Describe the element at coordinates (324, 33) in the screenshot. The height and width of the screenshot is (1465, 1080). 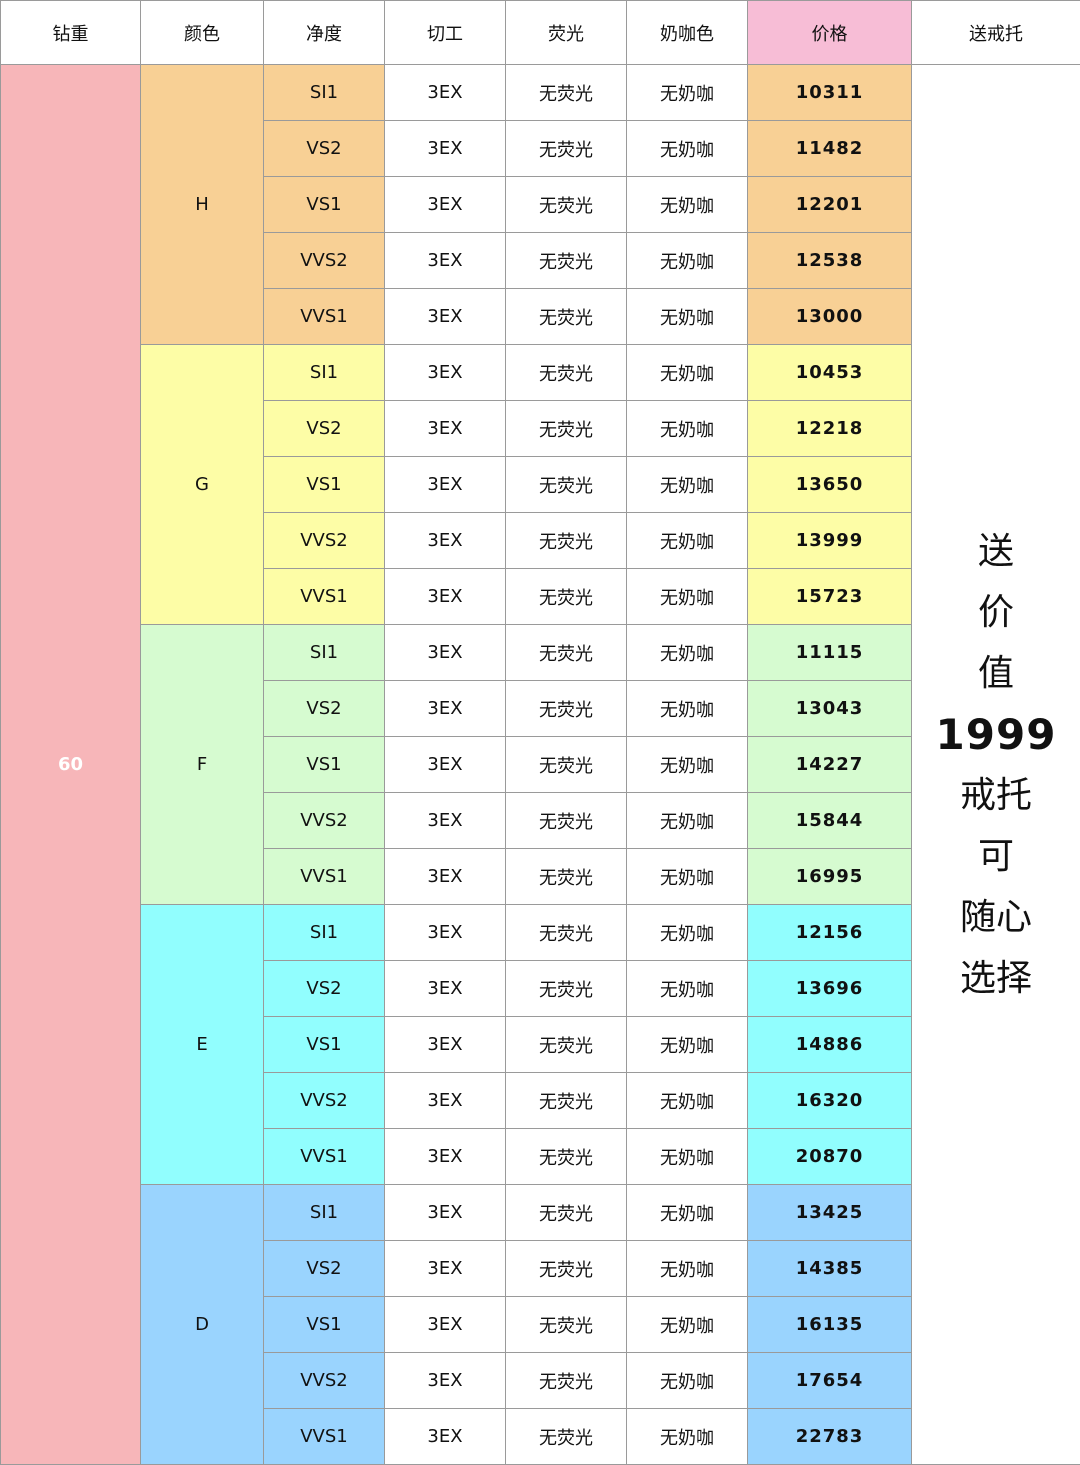
I see `header-clarity: 净度` at that location.